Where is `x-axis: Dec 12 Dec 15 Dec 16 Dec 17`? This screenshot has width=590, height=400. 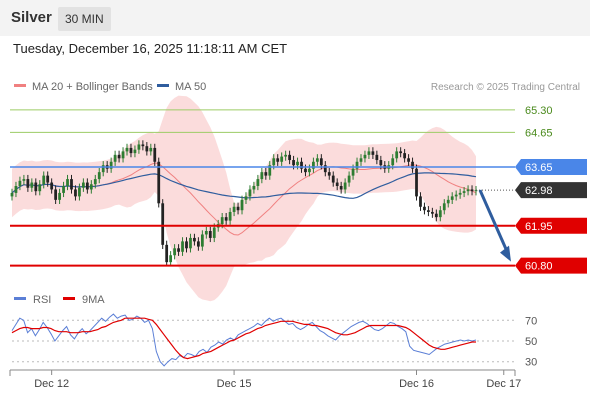 x-axis: Dec 12 Dec 15 Dec 16 Dec 17 is located at coordinates (265, 379).